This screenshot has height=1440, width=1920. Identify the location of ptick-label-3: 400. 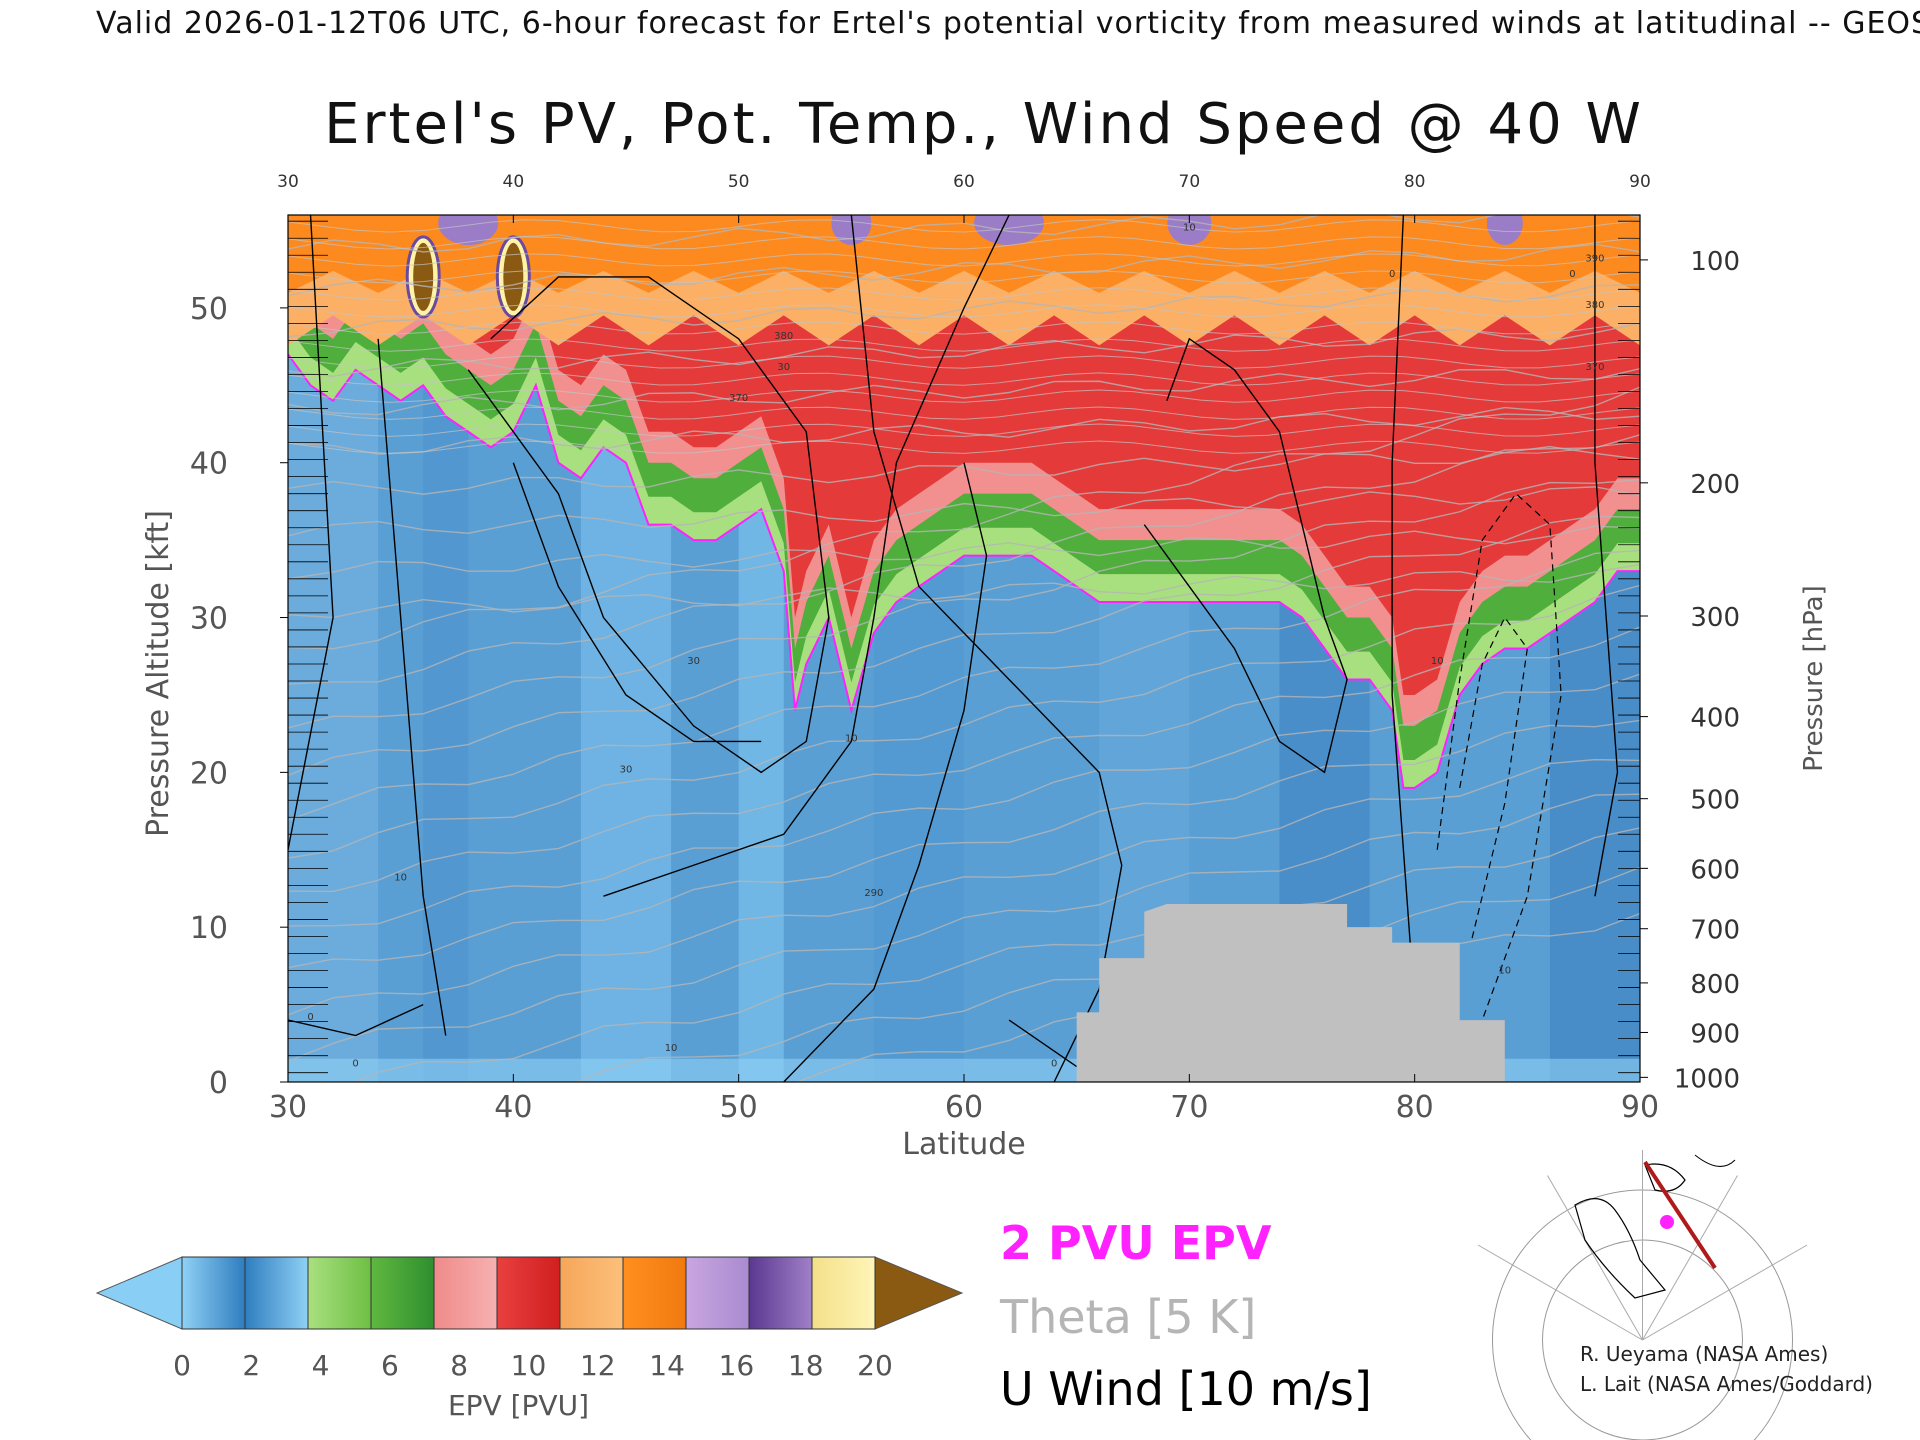
(1715, 719).